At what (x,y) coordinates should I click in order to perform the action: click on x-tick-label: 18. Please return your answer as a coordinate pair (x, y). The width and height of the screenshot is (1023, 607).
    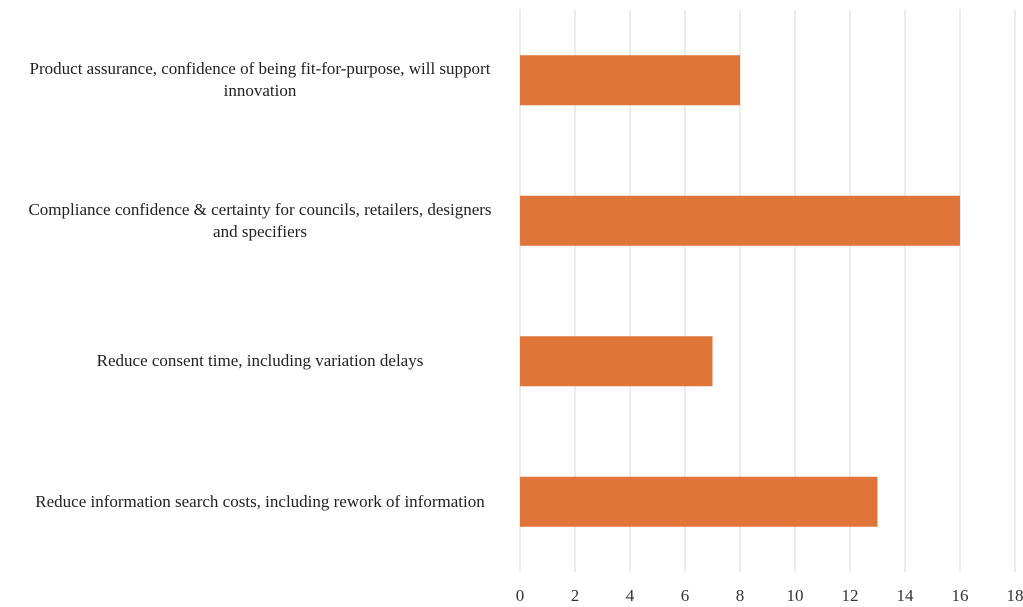
    Looking at the image, I should click on (1015, 595).